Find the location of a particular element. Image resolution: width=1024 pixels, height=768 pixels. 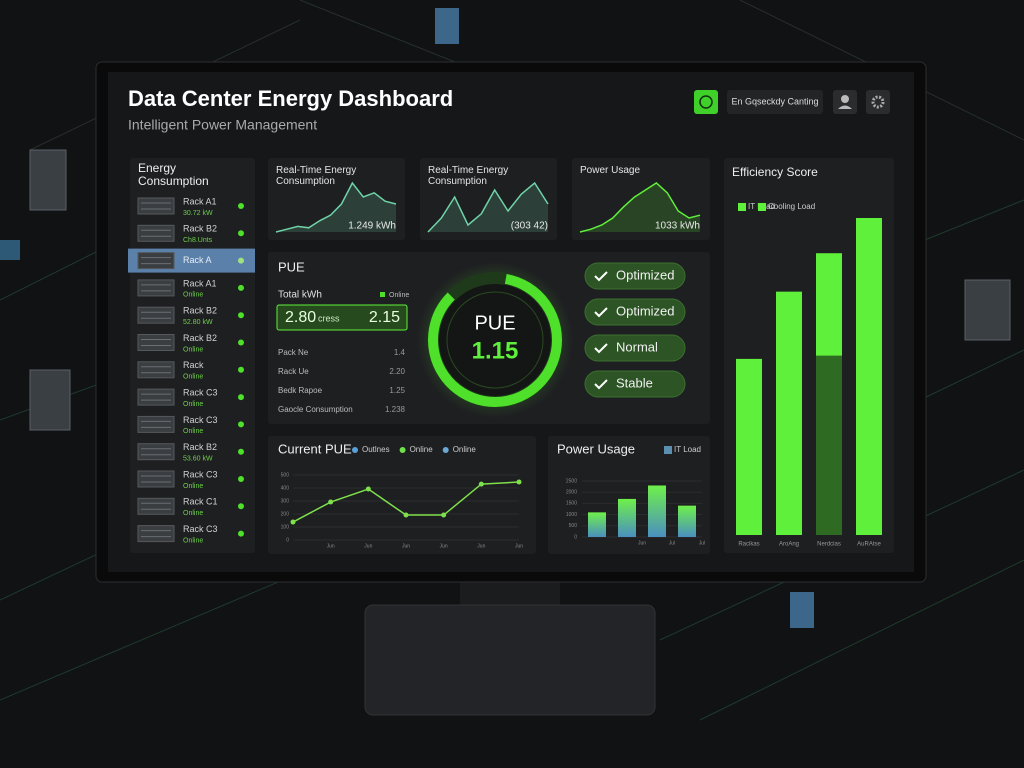

rack-status: 53.60 kW is located at coordinates (198, 459).